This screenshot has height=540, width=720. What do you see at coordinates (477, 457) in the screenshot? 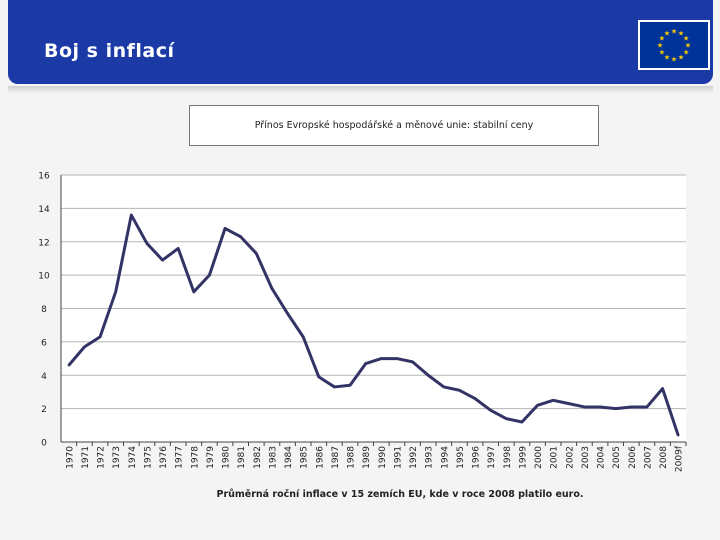
I see `x-tick-label: 1996` at bounding box center [477, 457].